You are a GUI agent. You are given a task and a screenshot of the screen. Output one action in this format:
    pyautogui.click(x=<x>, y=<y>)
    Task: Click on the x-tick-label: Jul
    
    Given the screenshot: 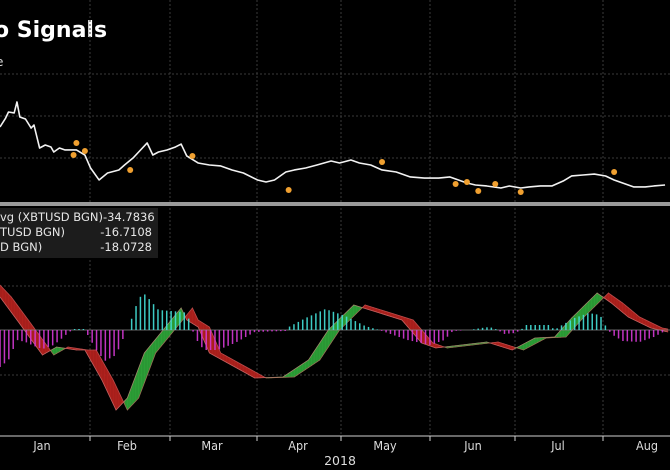 What is the action you would take?
    pyautogui.click(x=558, y=445)
    